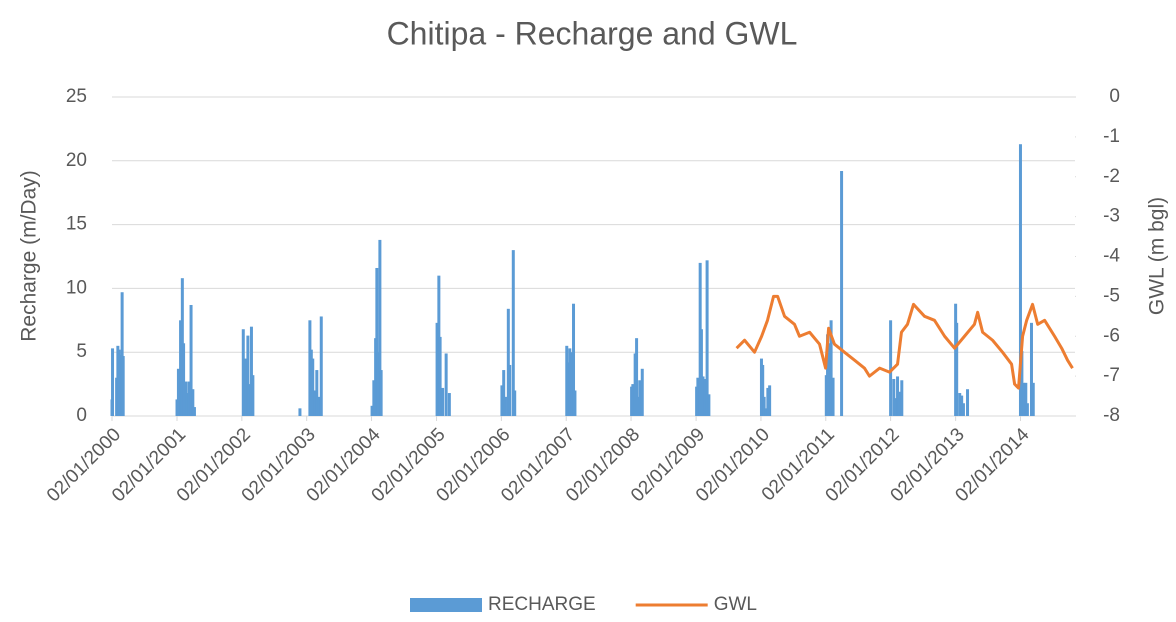  What do you see at coordinates (76, 224) in the screenshot?
I see `y-tick-label: 15` at bounding box center [76, 224].